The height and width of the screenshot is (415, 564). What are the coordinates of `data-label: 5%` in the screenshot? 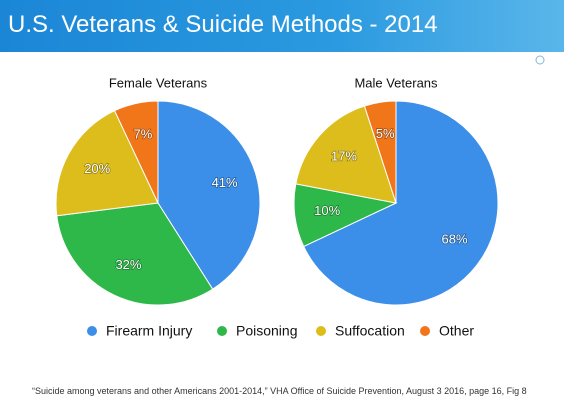 It's located at (385, 133).